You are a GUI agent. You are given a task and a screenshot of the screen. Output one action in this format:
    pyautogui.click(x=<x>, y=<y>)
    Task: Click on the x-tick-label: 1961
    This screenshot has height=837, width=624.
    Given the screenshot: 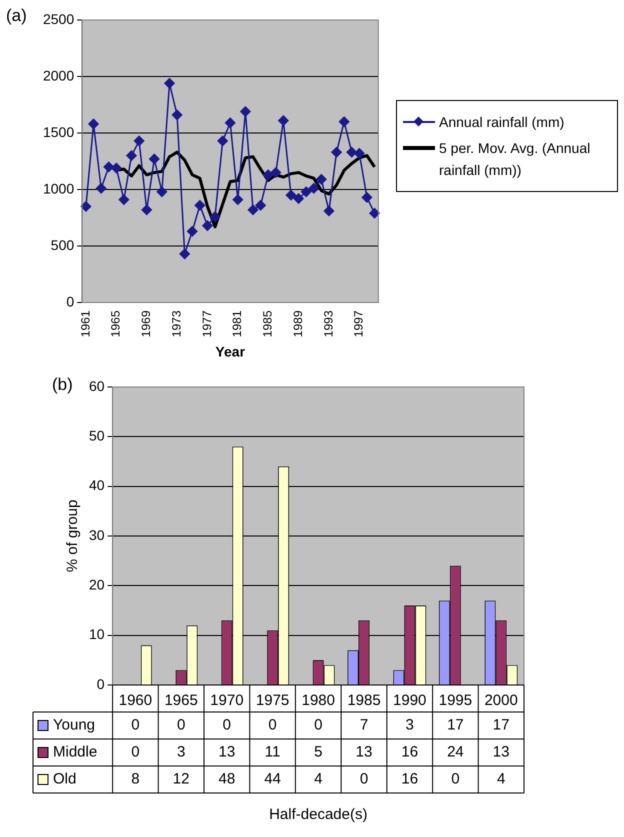 What is the action you would take?
    pyautogui.click(x=85, y=324)
    